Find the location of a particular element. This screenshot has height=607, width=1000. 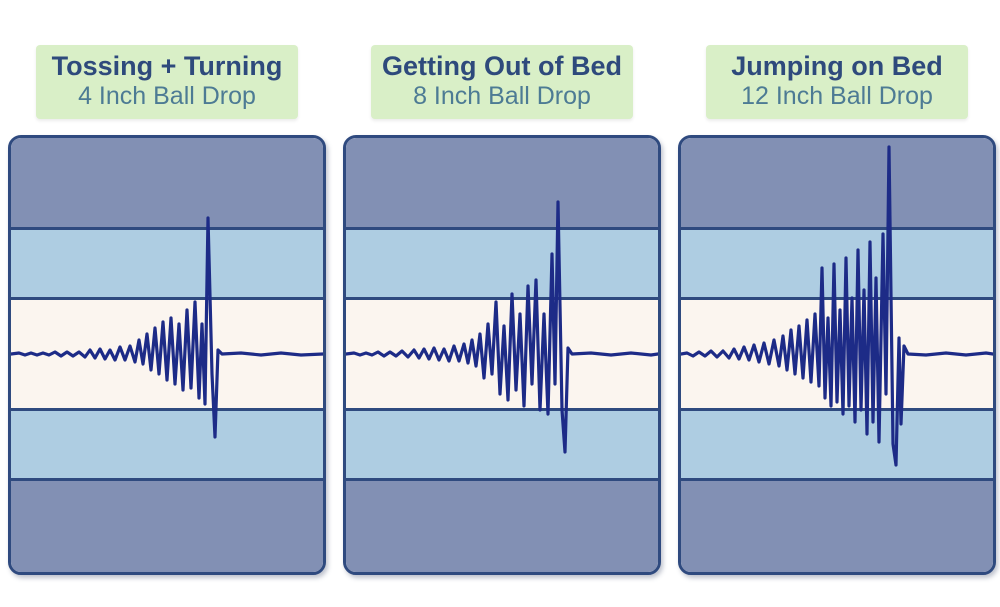

test-subtitle: 12 Inch Ball Drop is located at coordinates (837, 96).